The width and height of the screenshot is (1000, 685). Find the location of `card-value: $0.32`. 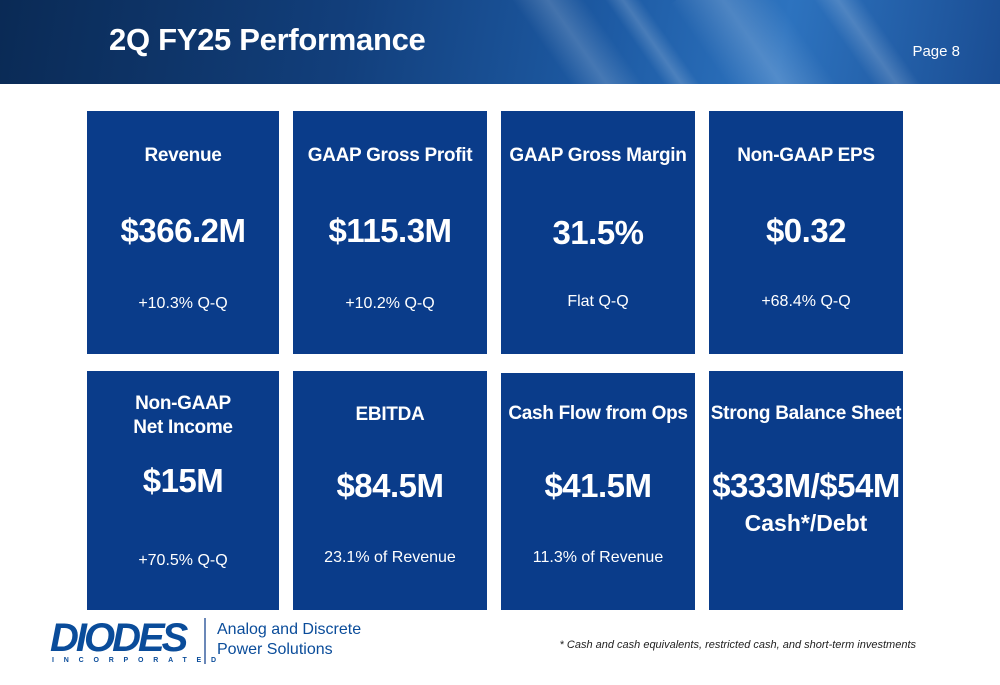

card-value: $0.32 is located at coordinates (806, 230).